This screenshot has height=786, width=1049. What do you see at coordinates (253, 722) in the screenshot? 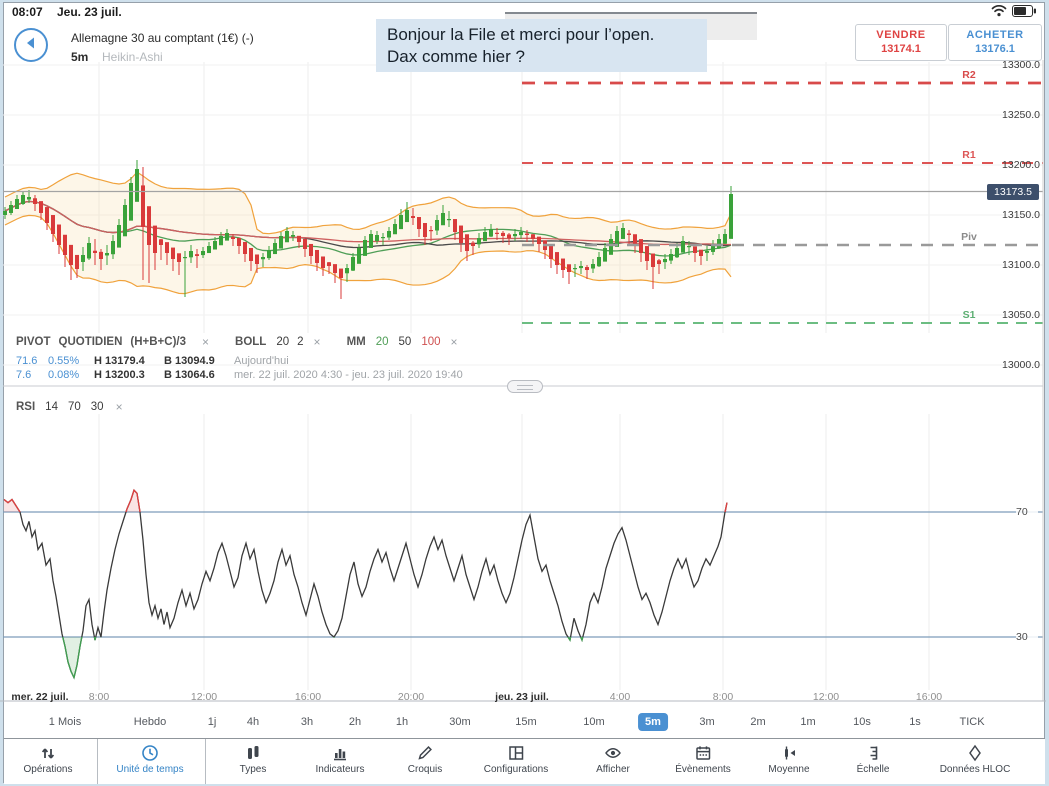
I see `timeframe-4h: 4h` at bounding box center [253, 722].